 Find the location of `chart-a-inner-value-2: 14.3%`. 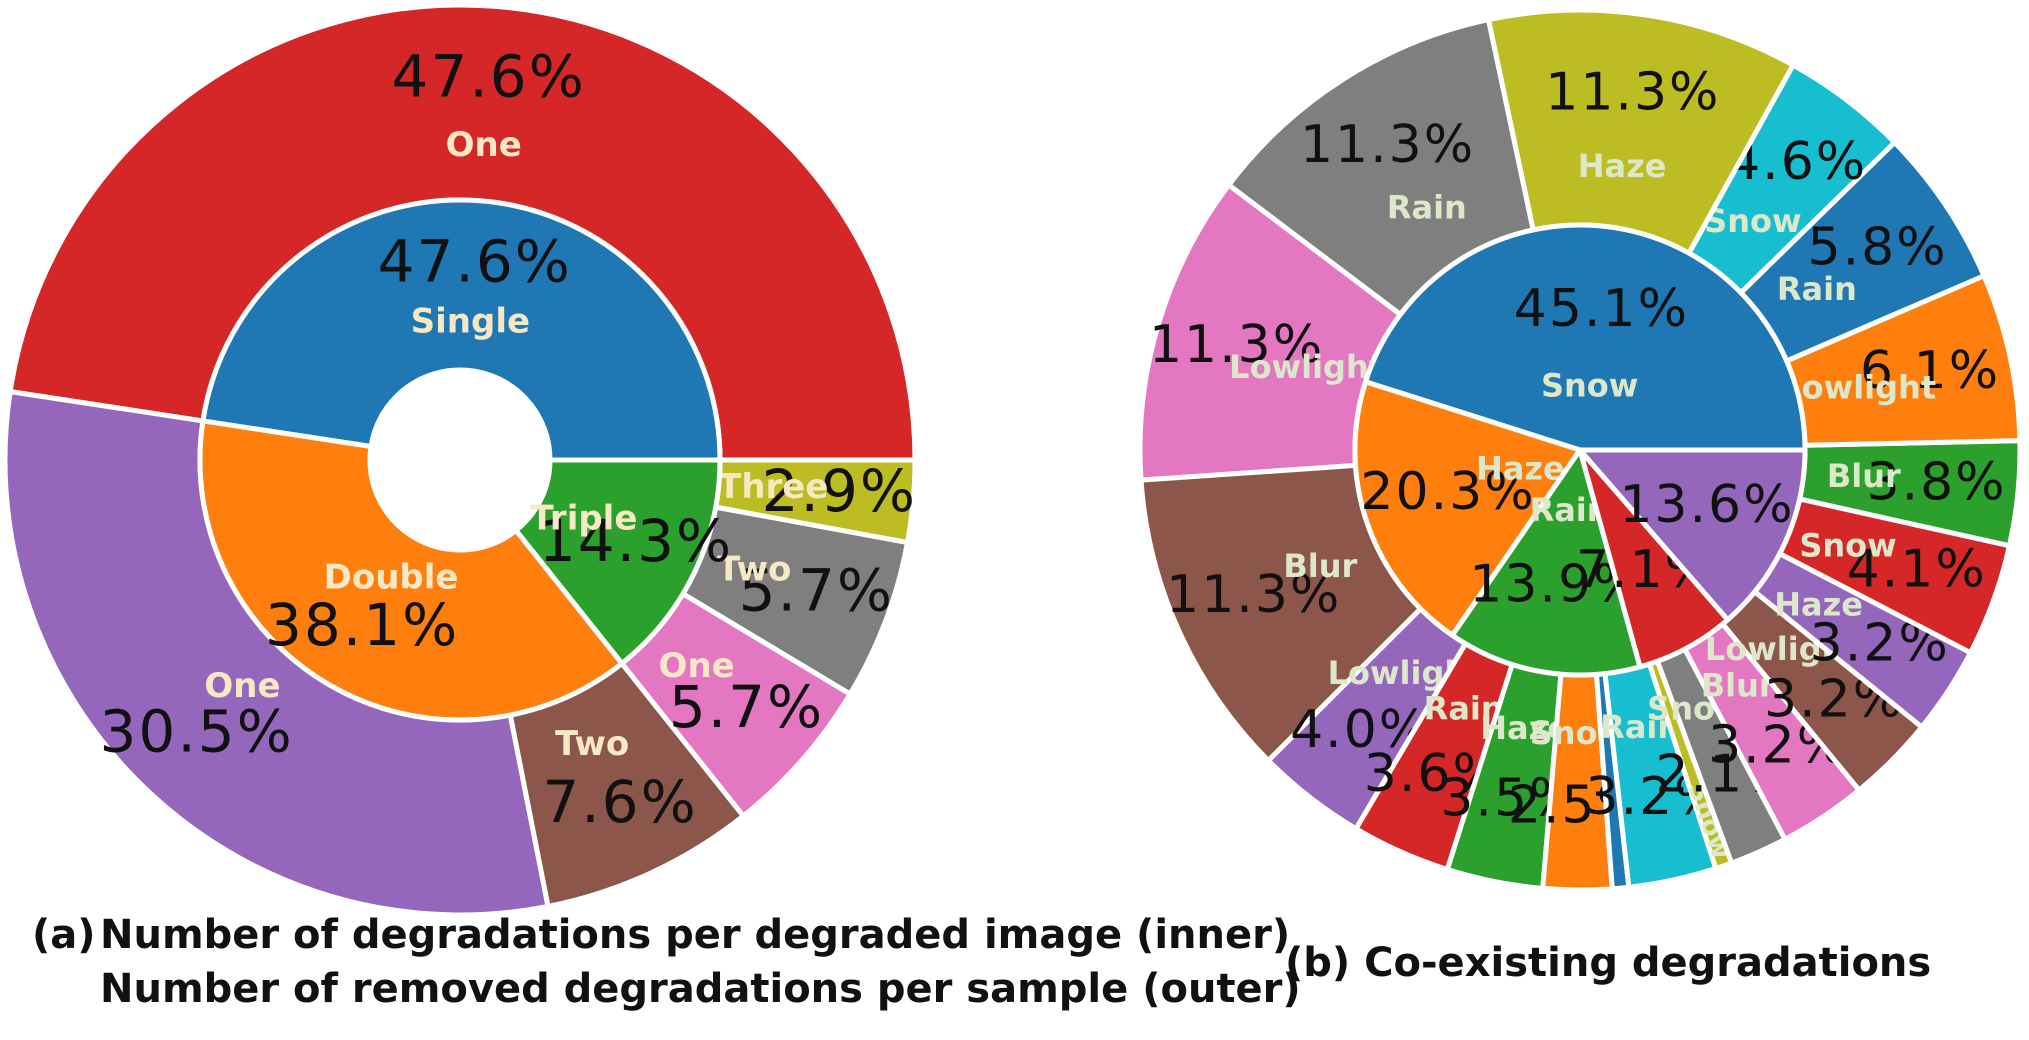

chart-a-inner-value-2: 14.3% is located at coordinates (636, 541).